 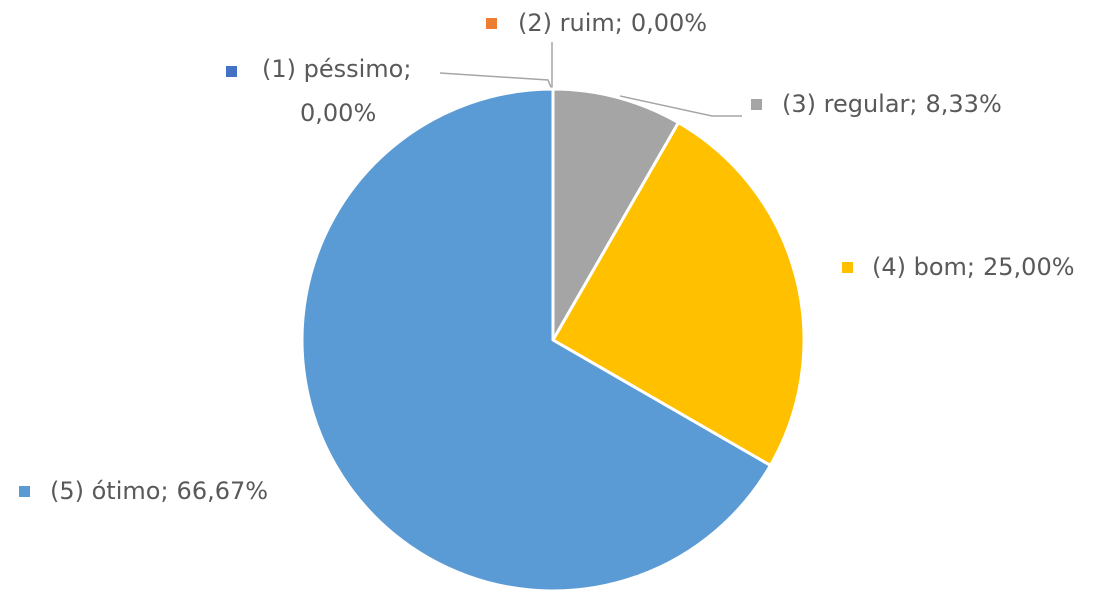 What do you see at coordinates (336, 91) in the screenshot?
I see `data-label: (1) péssimo; 0,00%` at bounding box center [336, 91].